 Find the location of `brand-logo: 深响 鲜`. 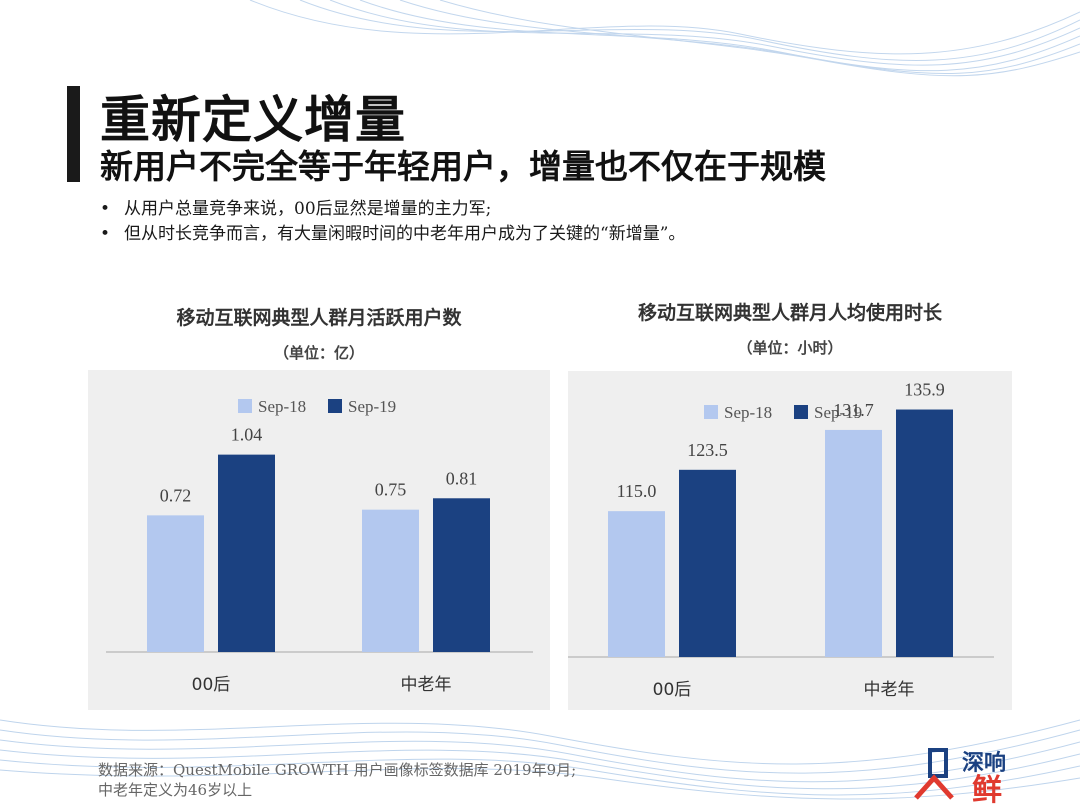

brand-logo: 深响 鲜 is located at coordinates (960, 776).